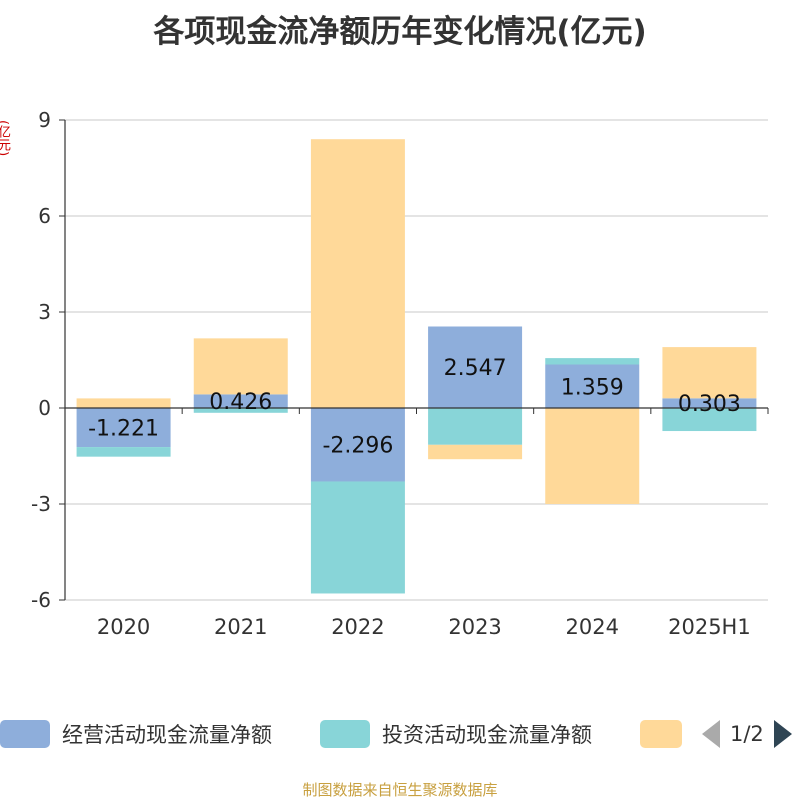 This screenshot has height=800, width=800. I want to click on y-tick-label: 9, so click(44, 120).